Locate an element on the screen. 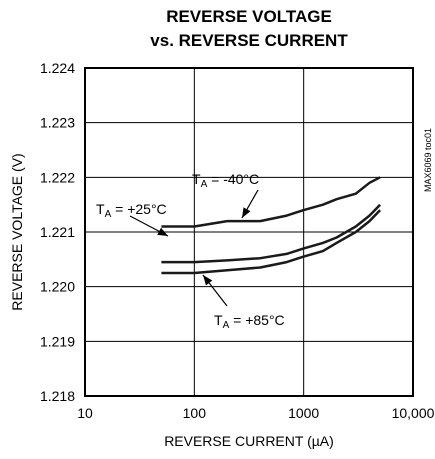 This screenshot has height=459, width=435. y-tick-label: 1.223 is located at coordinates (57, 123).